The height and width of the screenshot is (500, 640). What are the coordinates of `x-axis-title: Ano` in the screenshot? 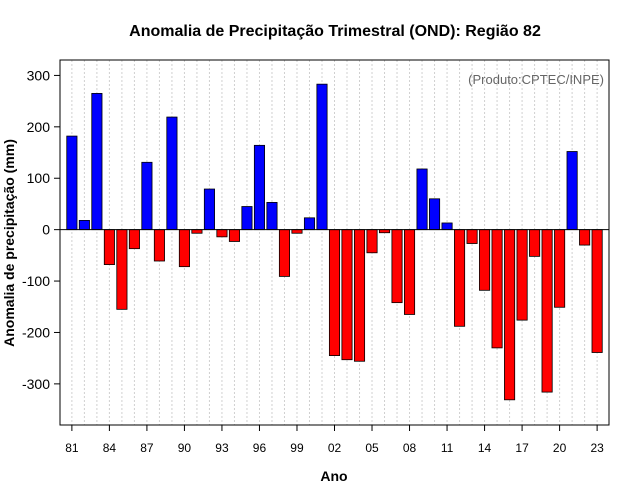 It's located at (333, 476).